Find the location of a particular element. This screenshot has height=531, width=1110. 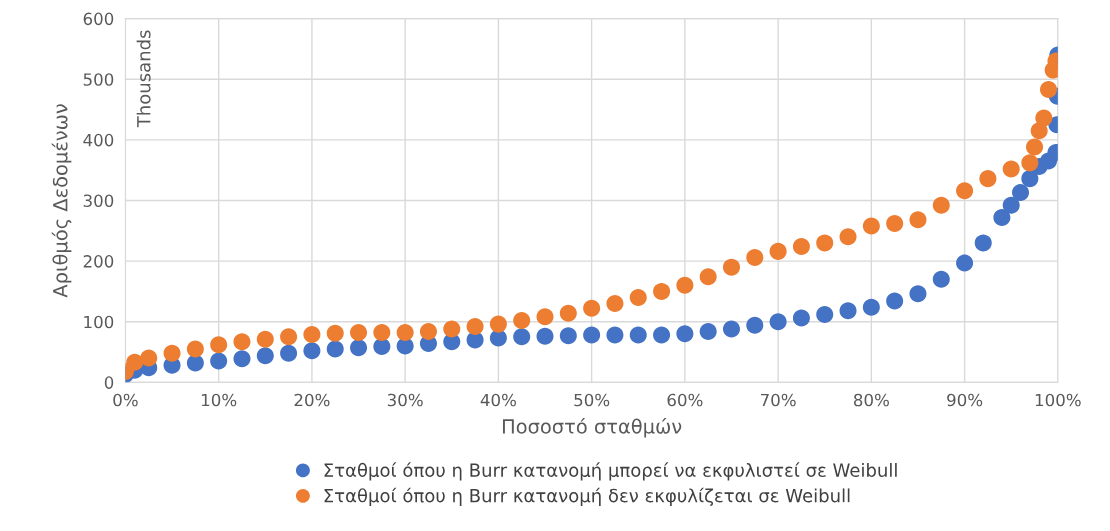

y-tick-label: 200 is located at coordinates (98, 261).